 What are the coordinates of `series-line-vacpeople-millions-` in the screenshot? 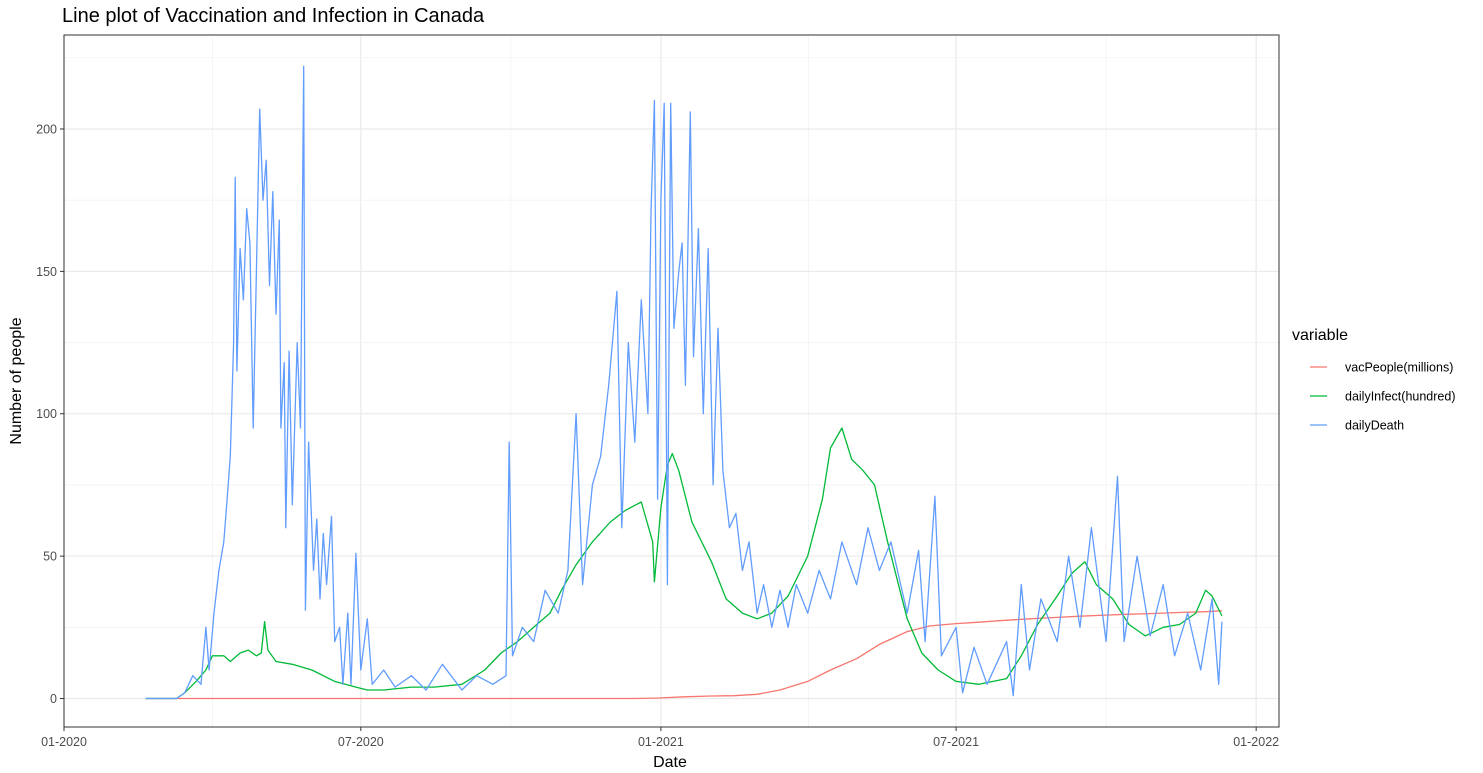 It's located at (683, 655).